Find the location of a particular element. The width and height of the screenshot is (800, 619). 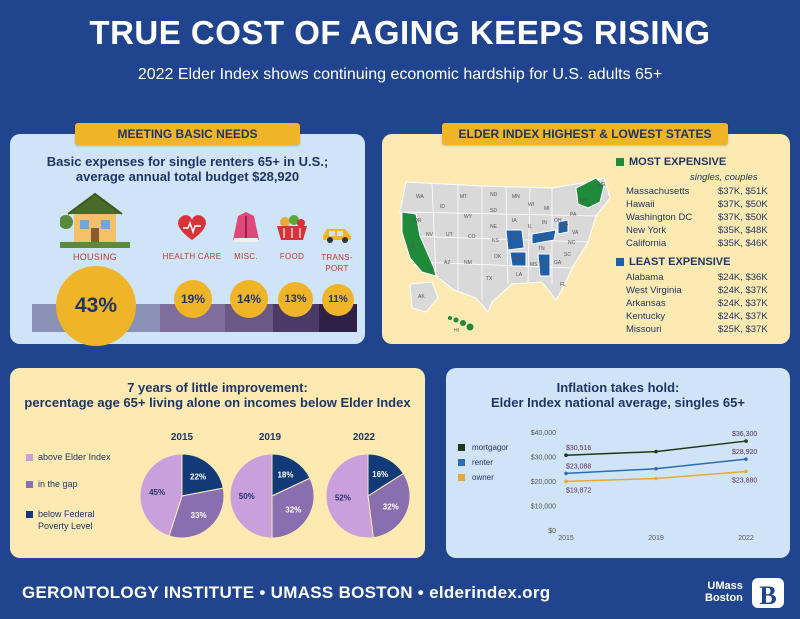

state-west-virginia is located at coordinates (563, 227).